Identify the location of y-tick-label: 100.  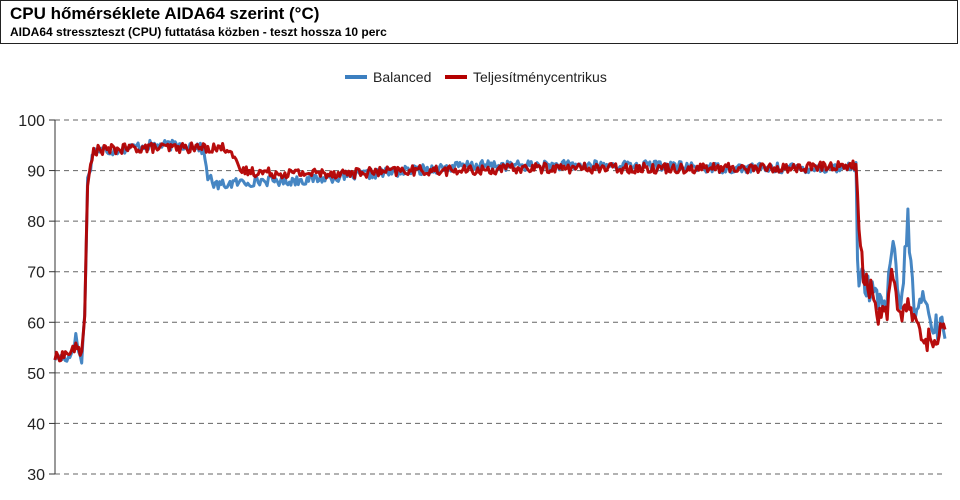
(31, 121).